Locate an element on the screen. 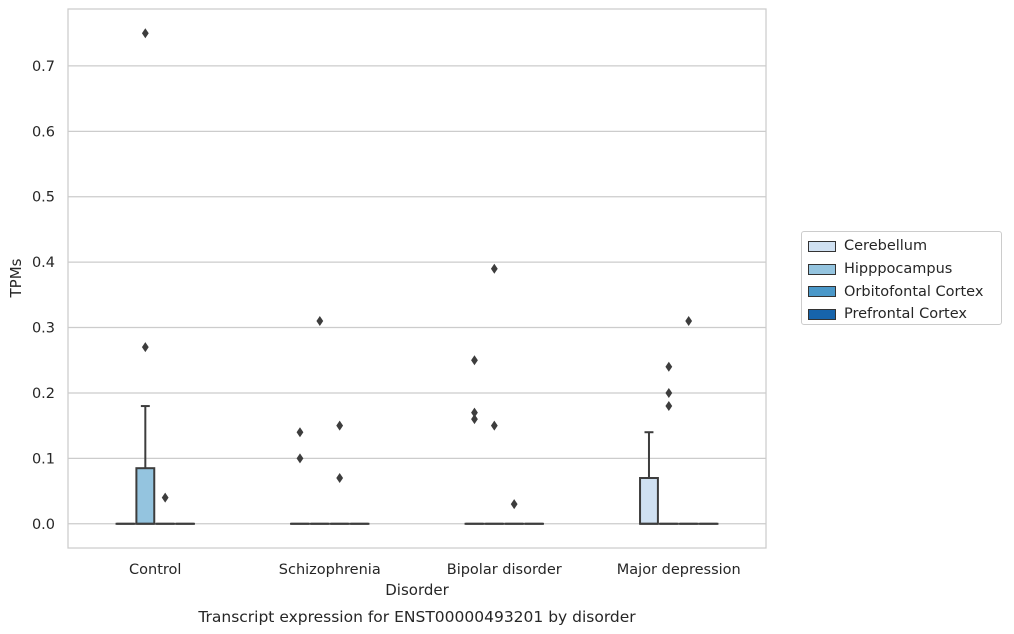 Image resolution: width=1014 pixels, height=634 pixels. legend-label: Orbitofontal Cortex is located at coordinates (914, 291).